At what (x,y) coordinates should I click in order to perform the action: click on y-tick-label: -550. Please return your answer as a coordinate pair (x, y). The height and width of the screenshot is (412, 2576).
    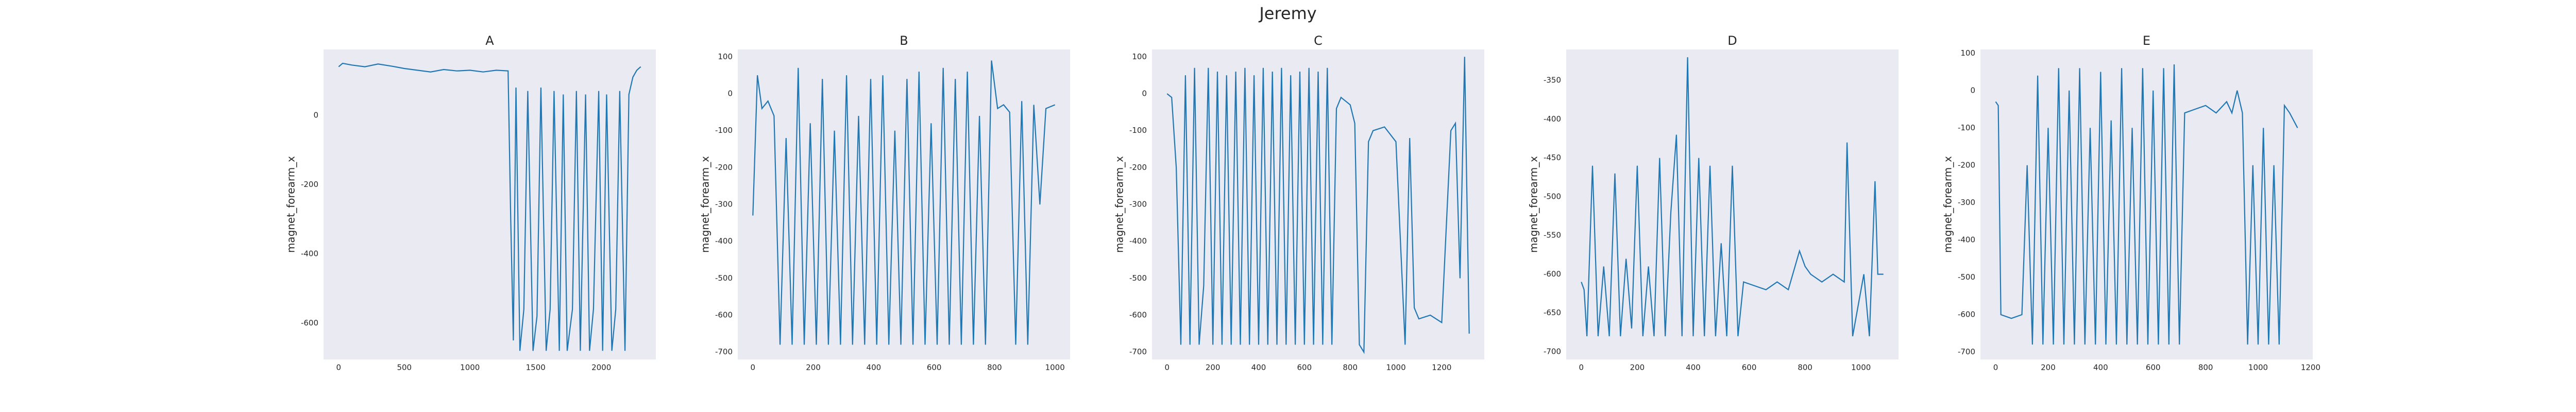
    Looking at the image, I should click on (1552, 235).